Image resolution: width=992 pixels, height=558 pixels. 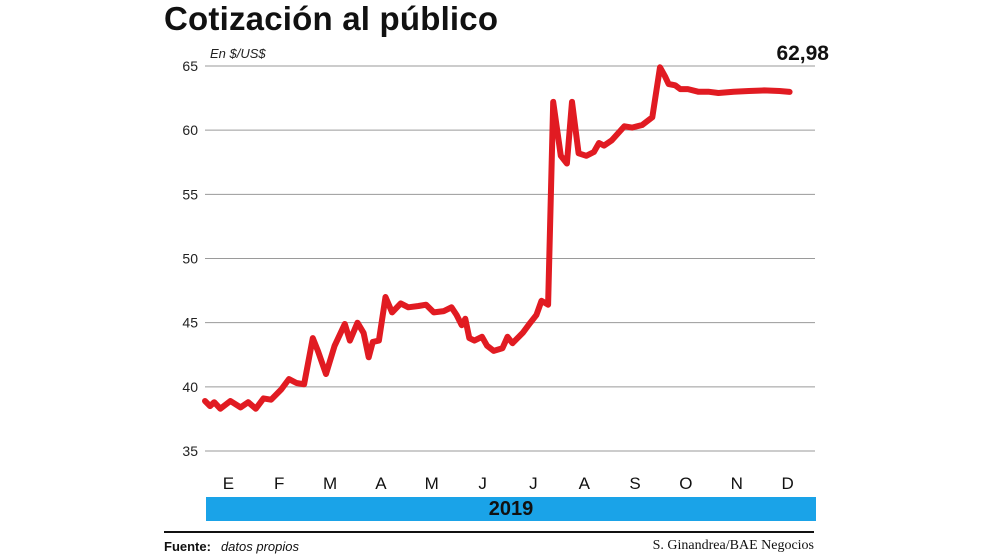 I want to click on y-tick-label-35: 35, so click(x=190, y=451).